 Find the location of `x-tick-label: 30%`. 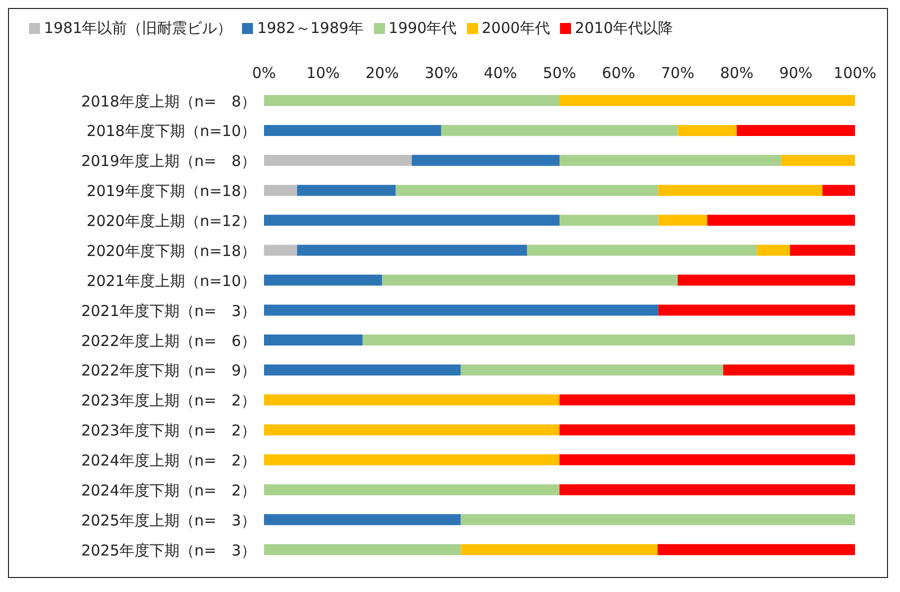

x-tick-label: 30% is located at coordinates (441, 73).